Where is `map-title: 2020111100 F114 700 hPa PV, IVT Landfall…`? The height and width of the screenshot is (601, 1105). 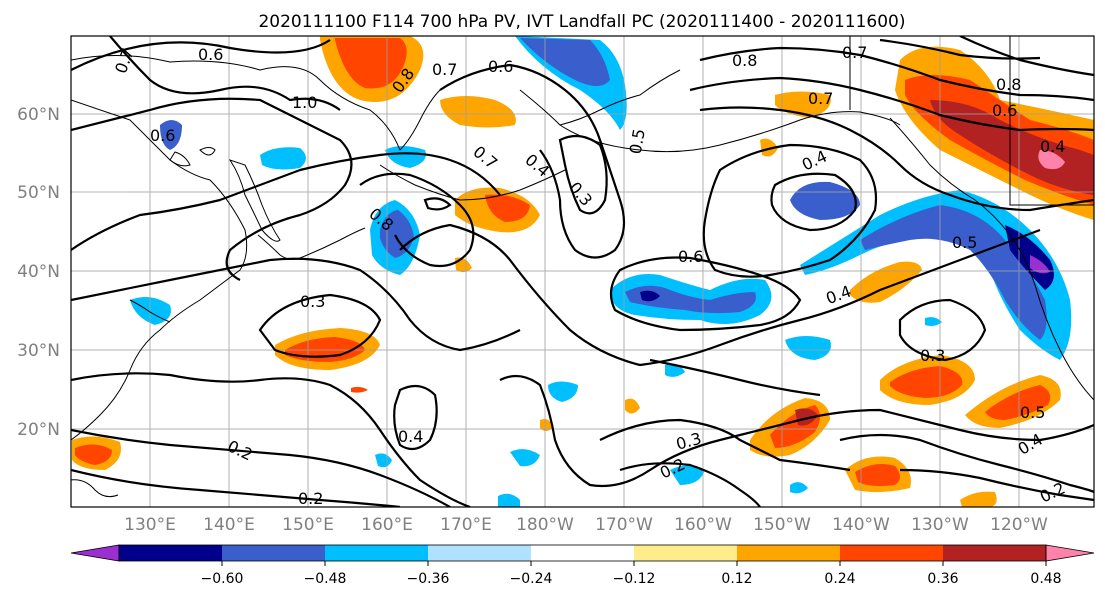 map-title: 2020111100 F114 700 hPa PV, IVT Landfall… is located at coordinates (581, 22).